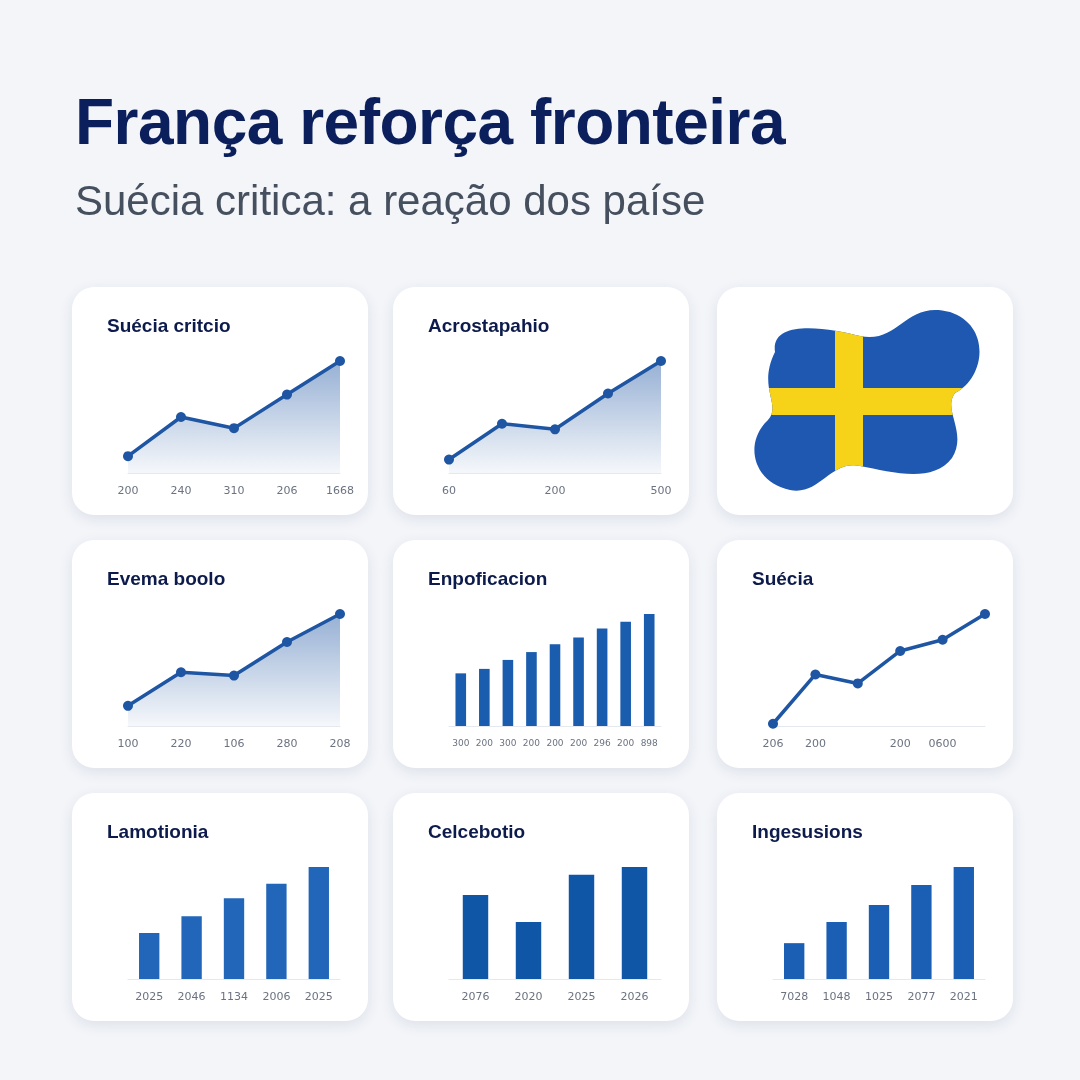 The height and width of the screenshot is (1080, 1080). What do you see at coordinates (287, 743) in the screenshot?
I see `x-tick-label: 280` at bounding box center [287, 743].